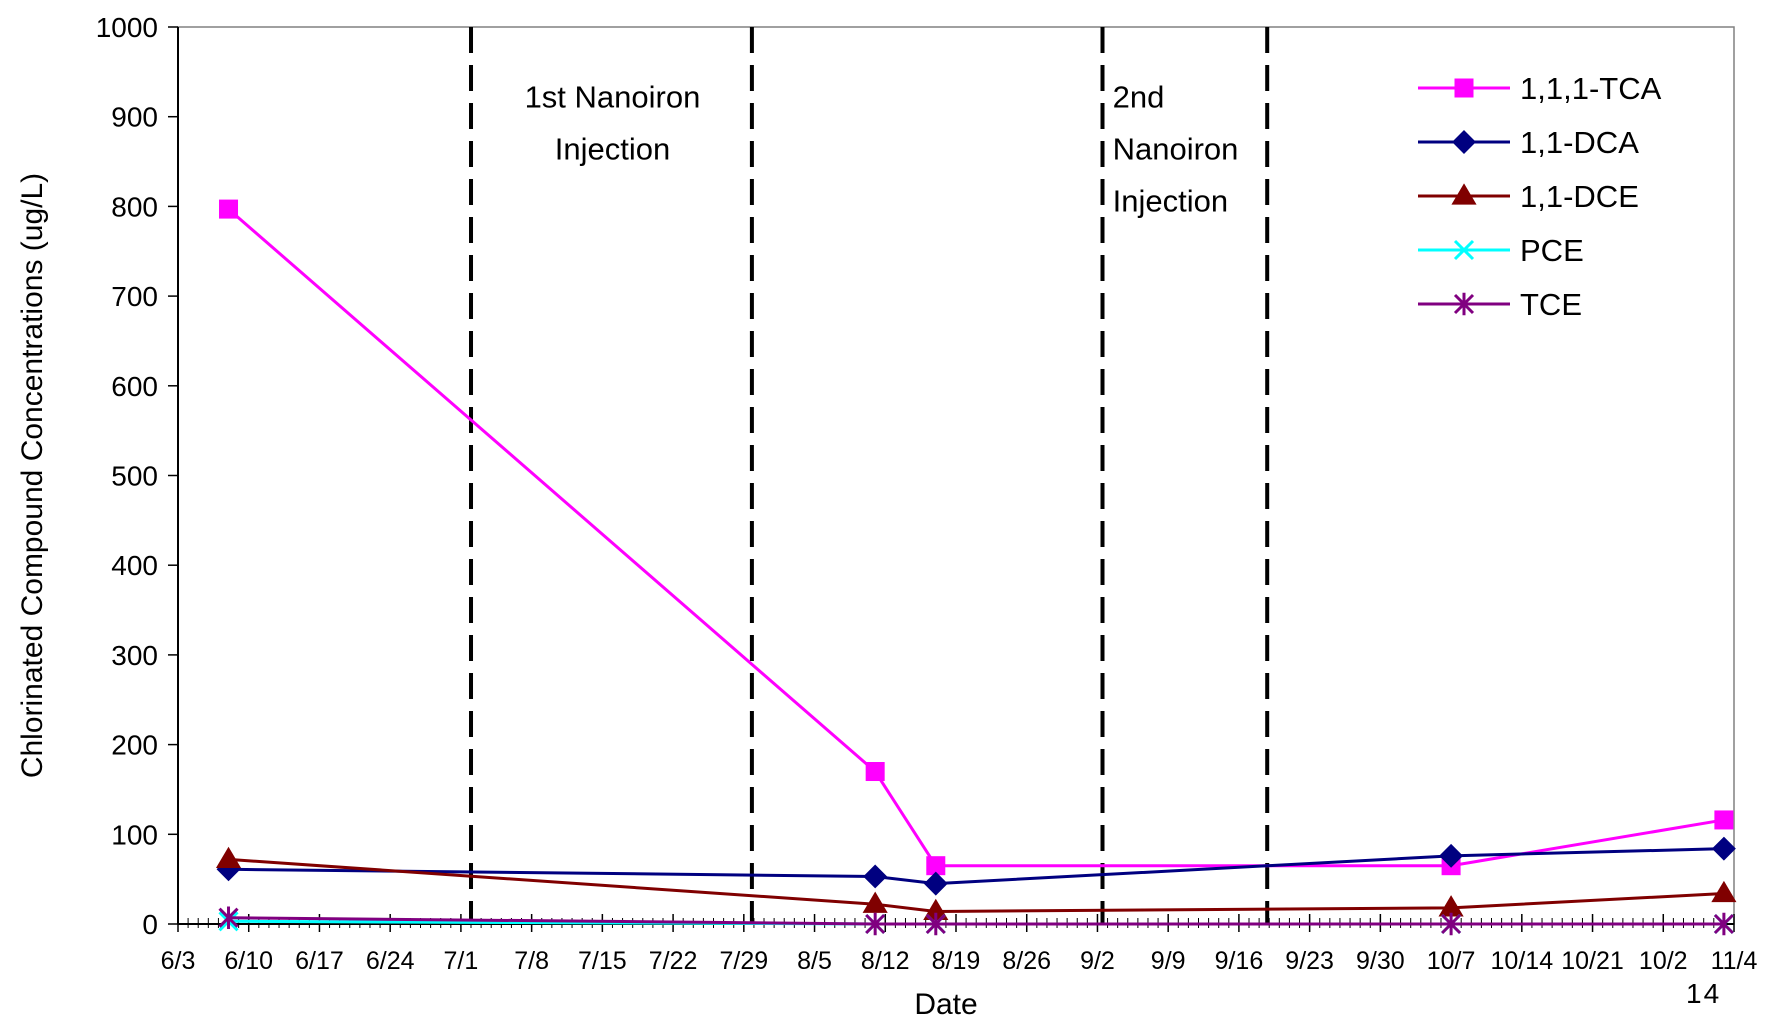 The image size is (1767, 1026). What do you see at coordinates (134, 565) in the screenshot?
I see `y-tick-label: 400` at bounding box center [134, 565].